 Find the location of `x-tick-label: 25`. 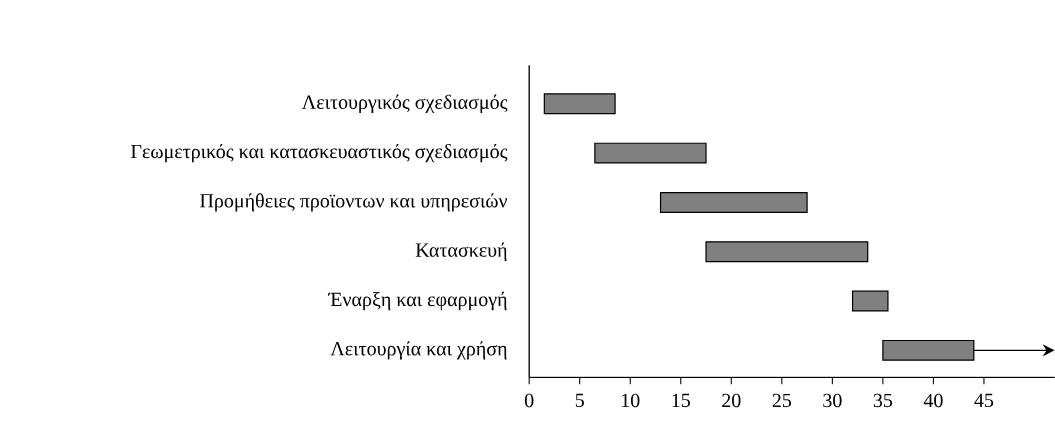

x-tick-label: 25 is located at coordinates (782, 400).